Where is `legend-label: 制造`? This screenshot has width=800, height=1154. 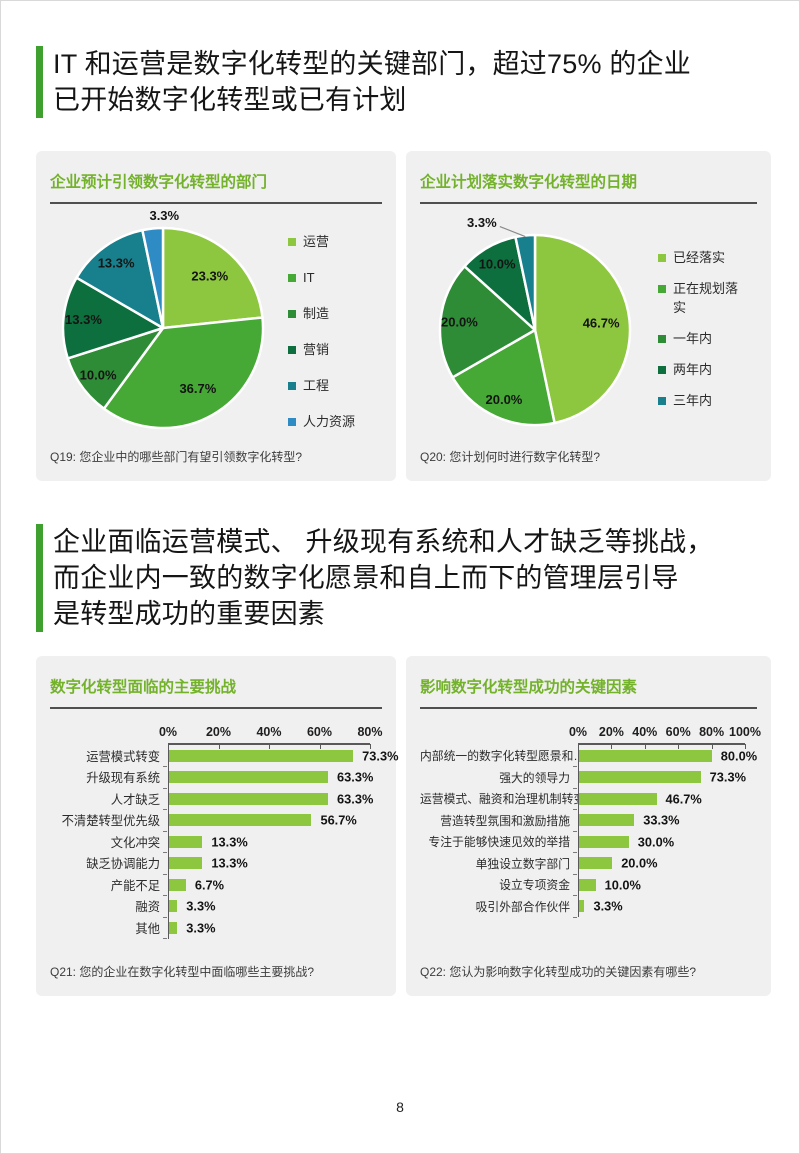 legend-label: 制造 is located at coordinates (316, 313).